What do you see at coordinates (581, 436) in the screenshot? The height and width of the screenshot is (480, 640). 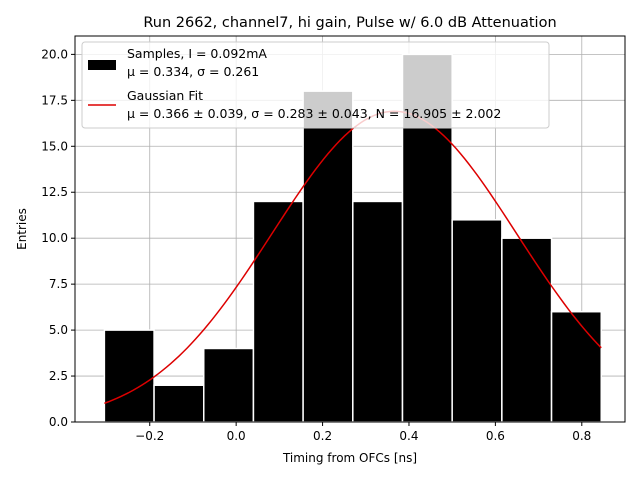 I see `x-tick-label: 0.8` at bounding box center [581, 436].